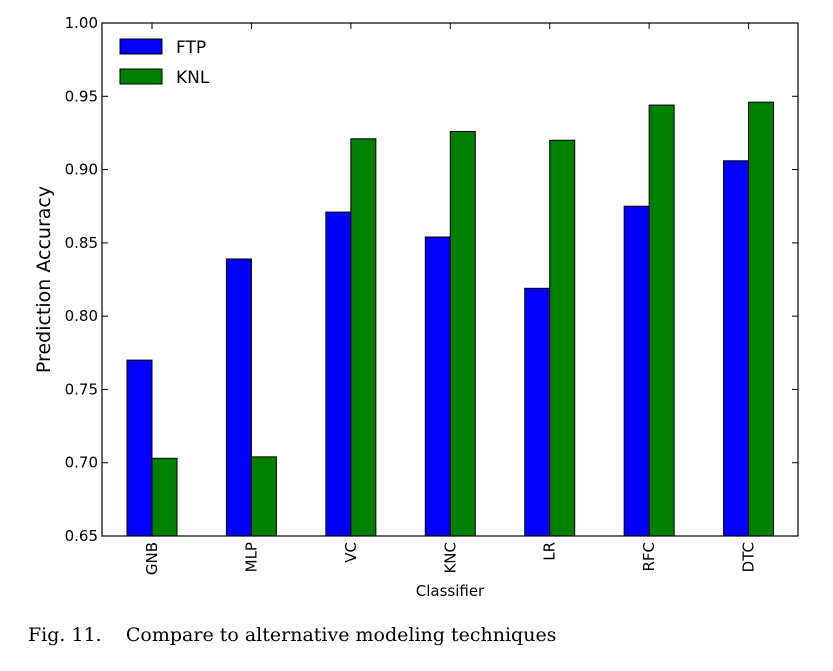  What do you see at coordinates (81, 170) in the screenshot?
I see `y-tick-label: 0.90` at bounding box center [81, 170].